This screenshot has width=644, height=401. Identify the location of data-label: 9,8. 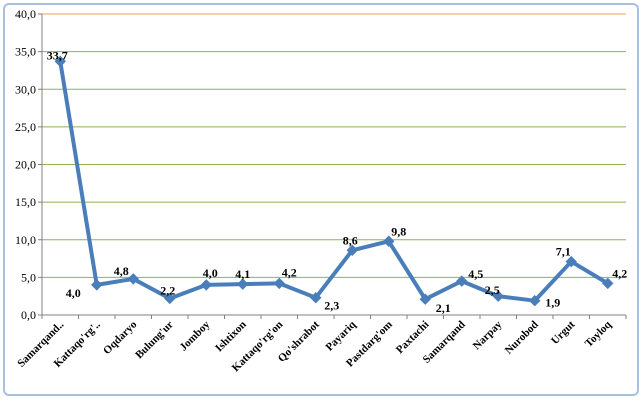
(398, 231).